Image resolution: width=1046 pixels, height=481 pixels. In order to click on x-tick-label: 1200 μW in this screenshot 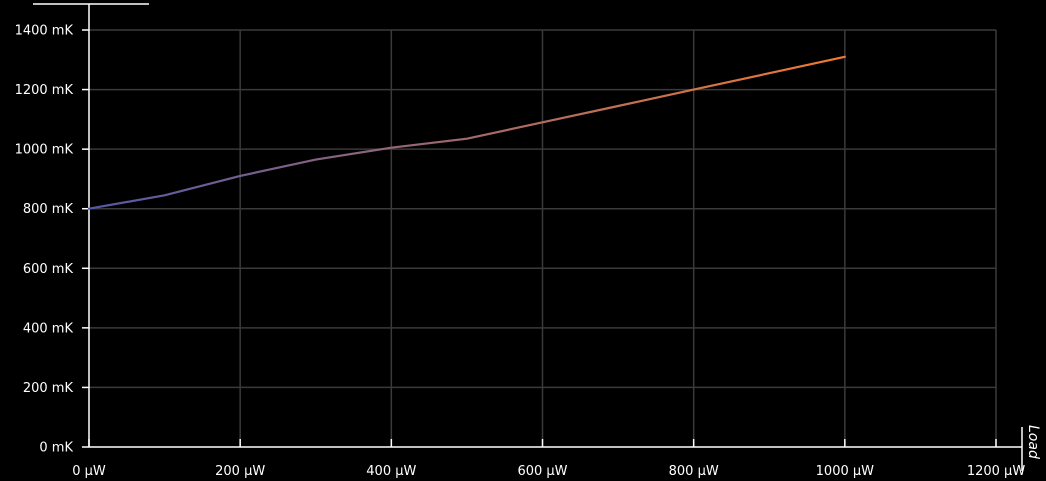, I will do `click(996, 471)`.